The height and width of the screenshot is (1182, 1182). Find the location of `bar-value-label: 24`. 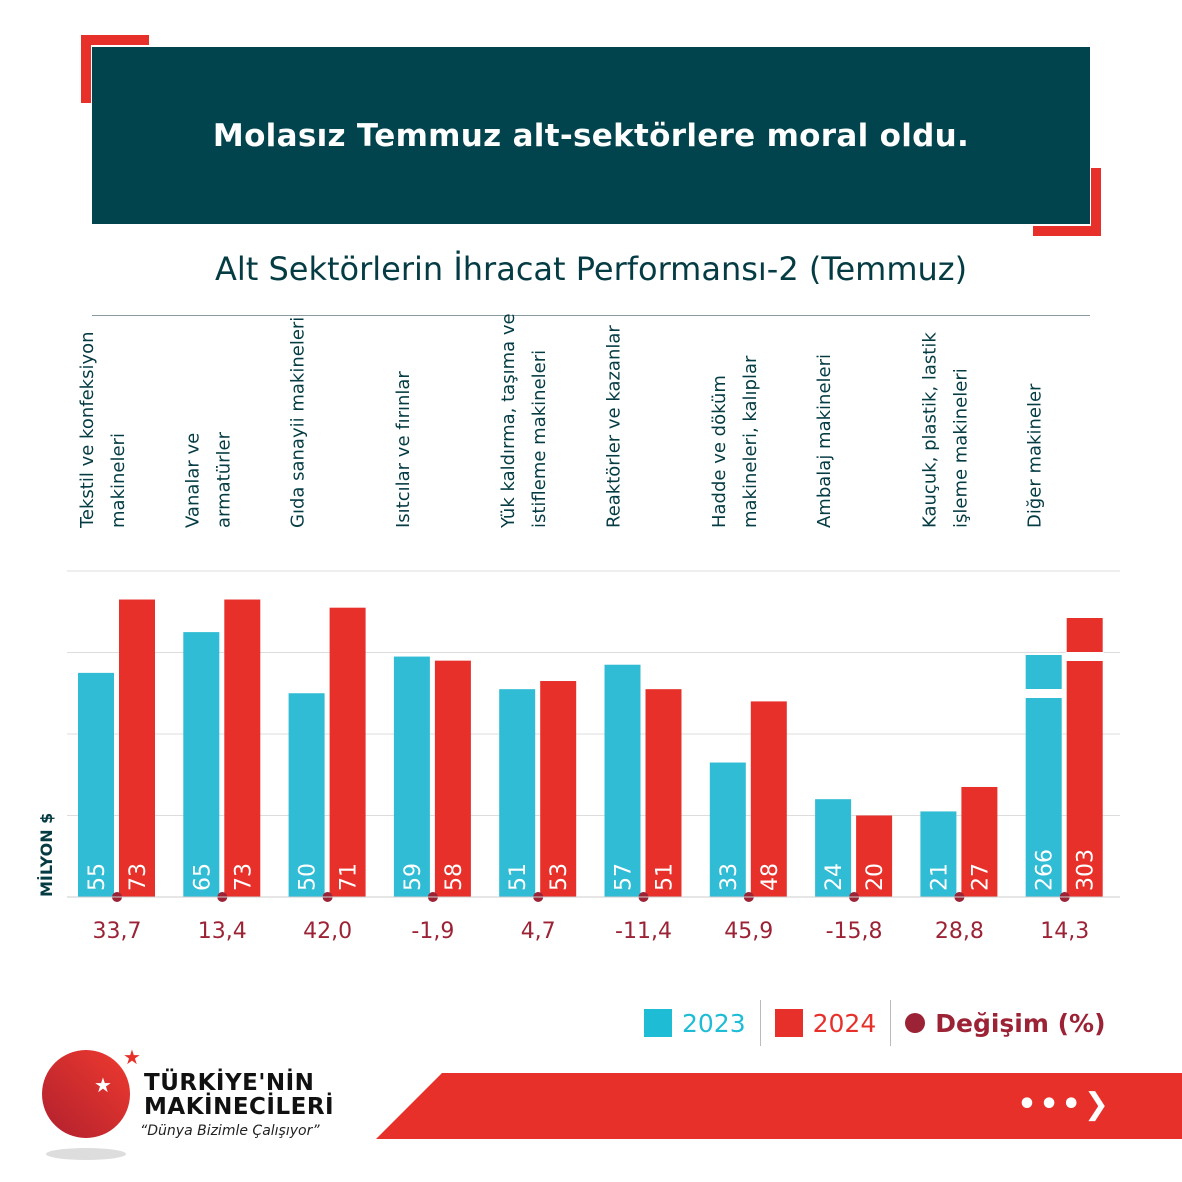

bar-value-label: 24 is located at coordinates (834, 877).